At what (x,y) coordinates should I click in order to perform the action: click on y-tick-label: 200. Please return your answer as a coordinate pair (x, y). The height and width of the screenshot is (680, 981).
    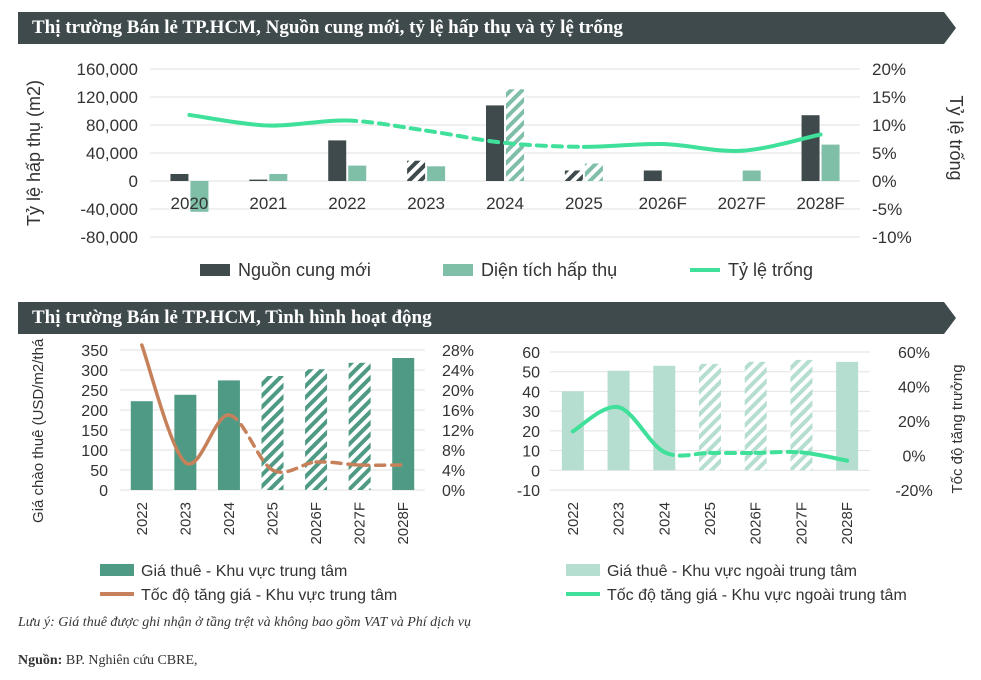
    Looking at the image, I should click on (94, 411).